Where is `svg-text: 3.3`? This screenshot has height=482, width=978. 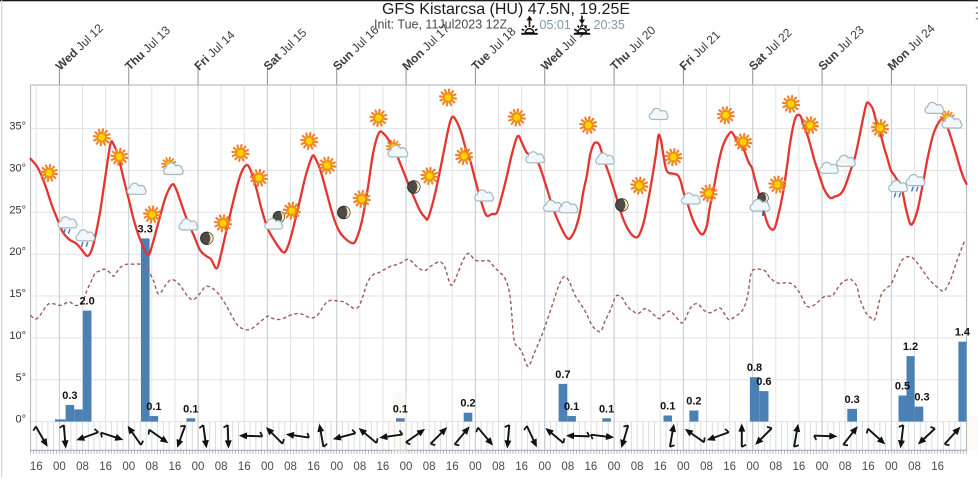 svg-text: 3.3 is located at coordinates (145, 230).